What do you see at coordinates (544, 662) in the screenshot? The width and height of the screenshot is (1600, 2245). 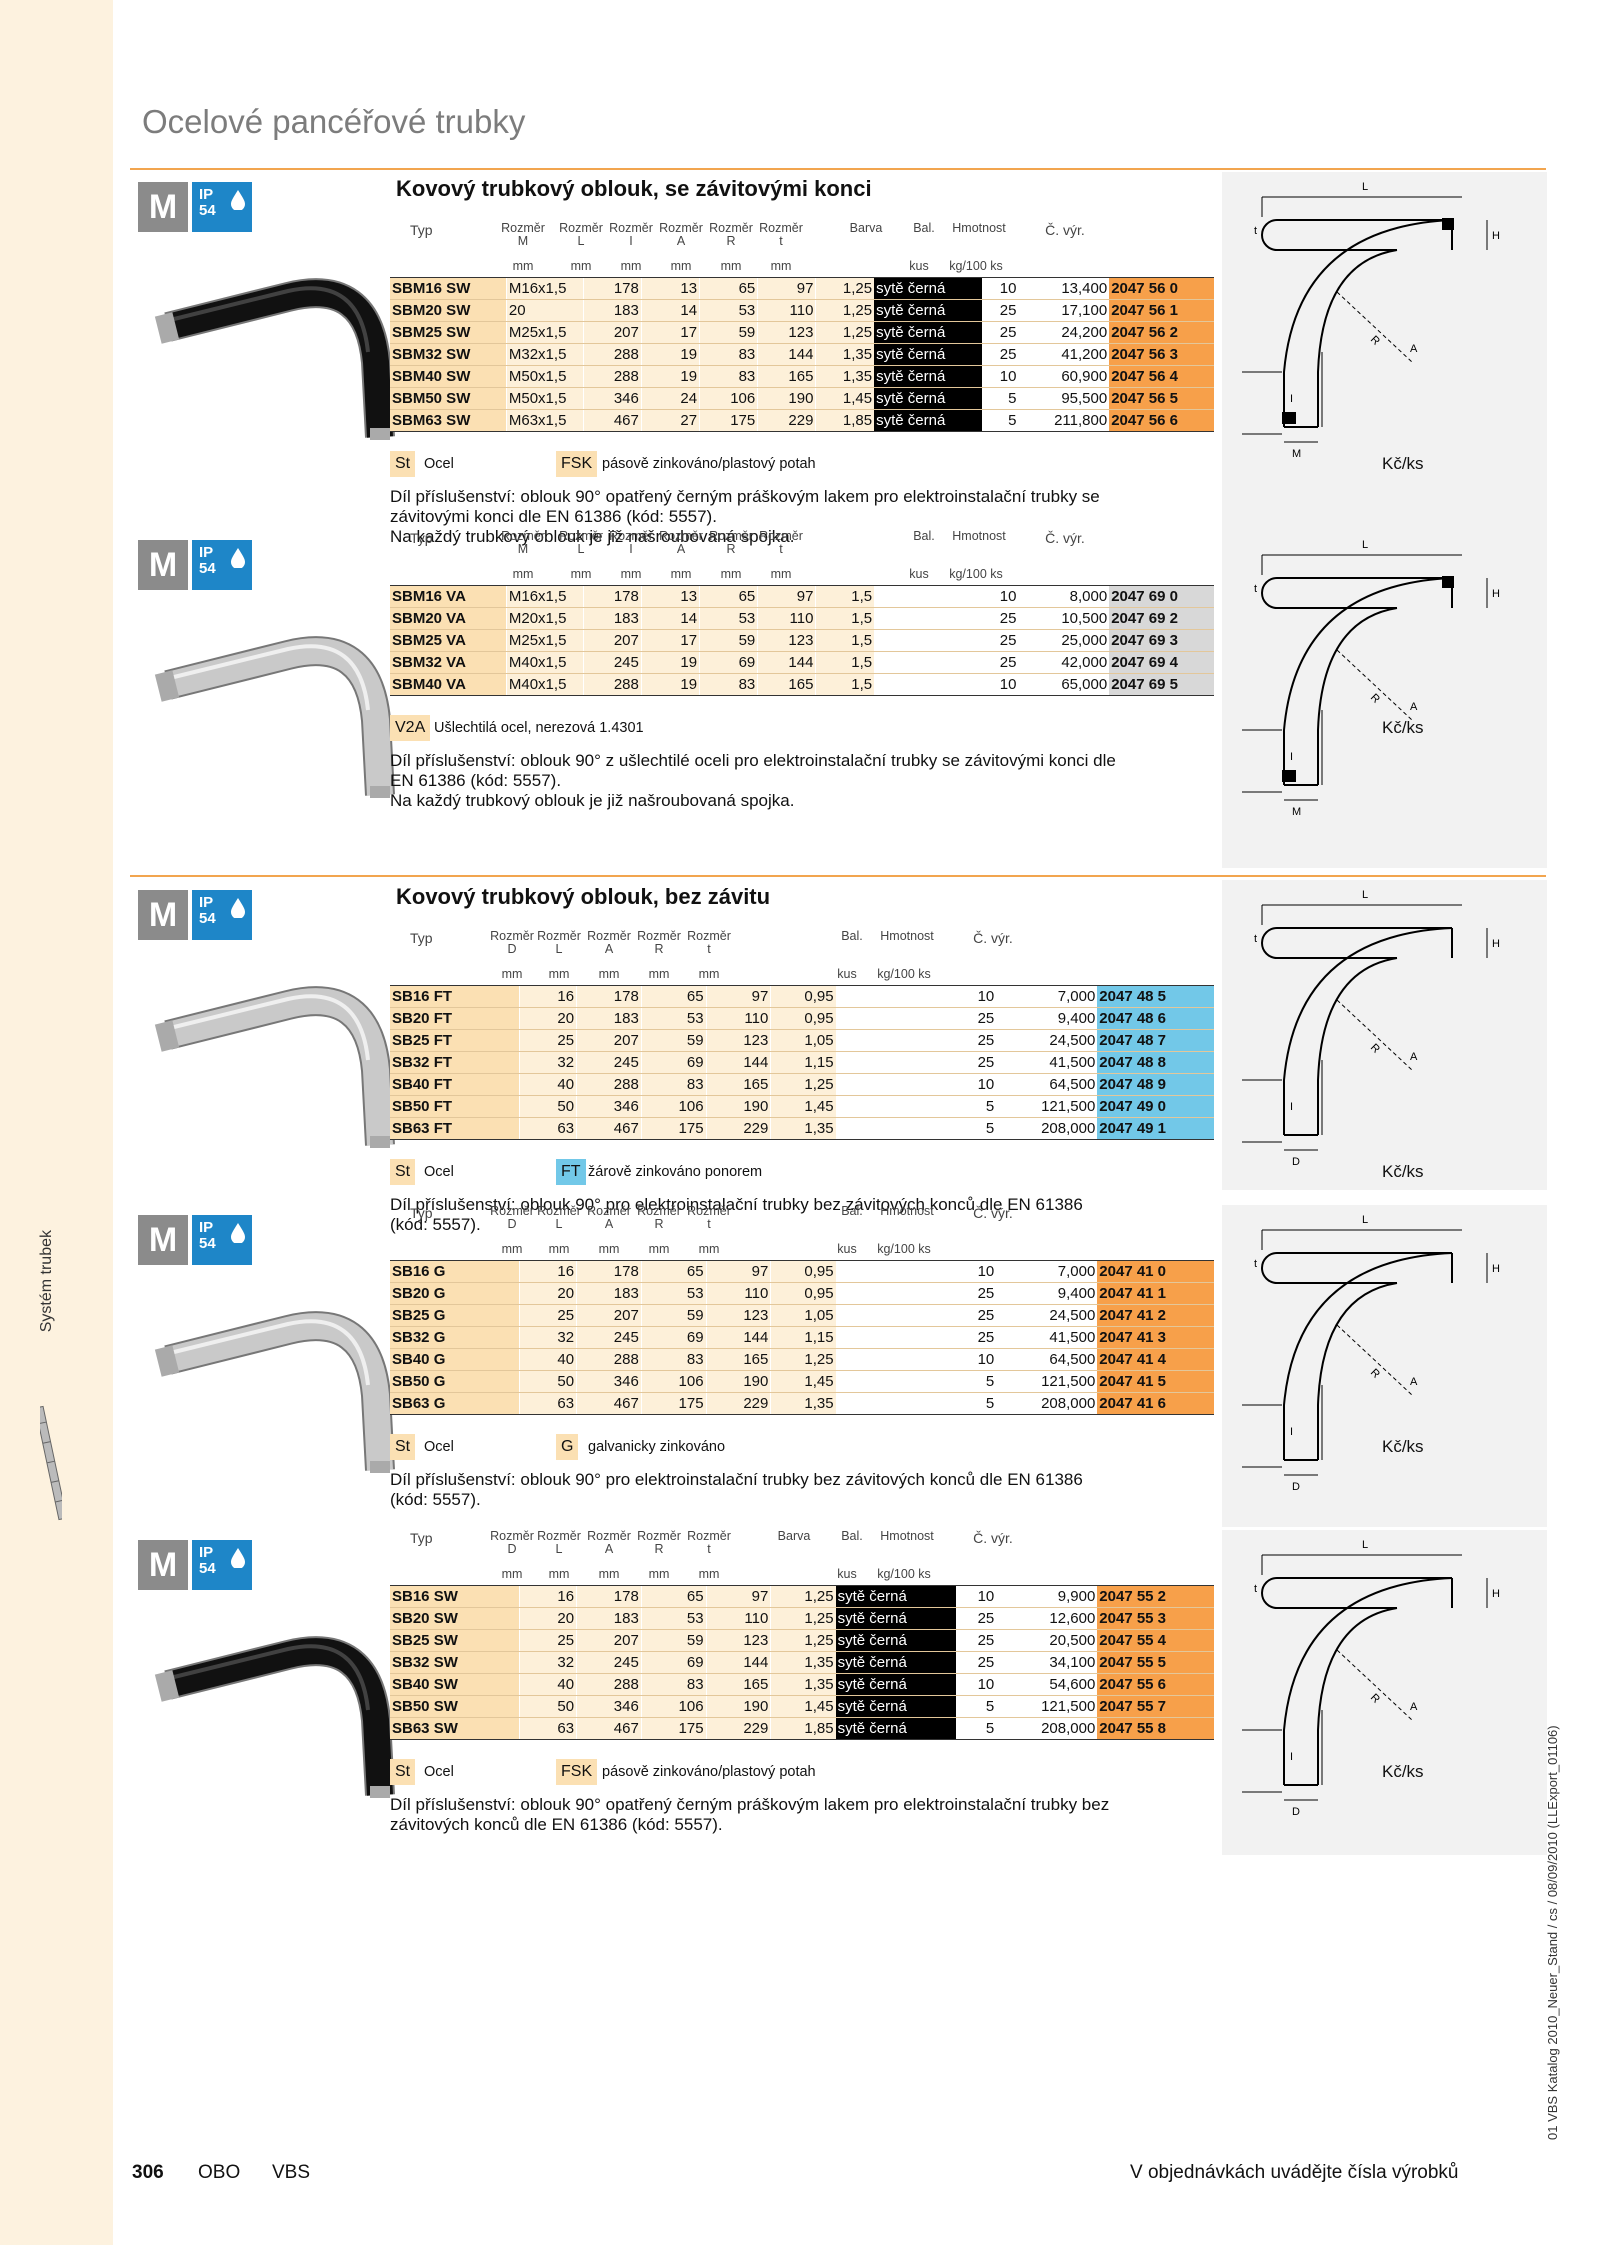 I see `cell-dim: M40x1,5` at bounding box center [544, 662].